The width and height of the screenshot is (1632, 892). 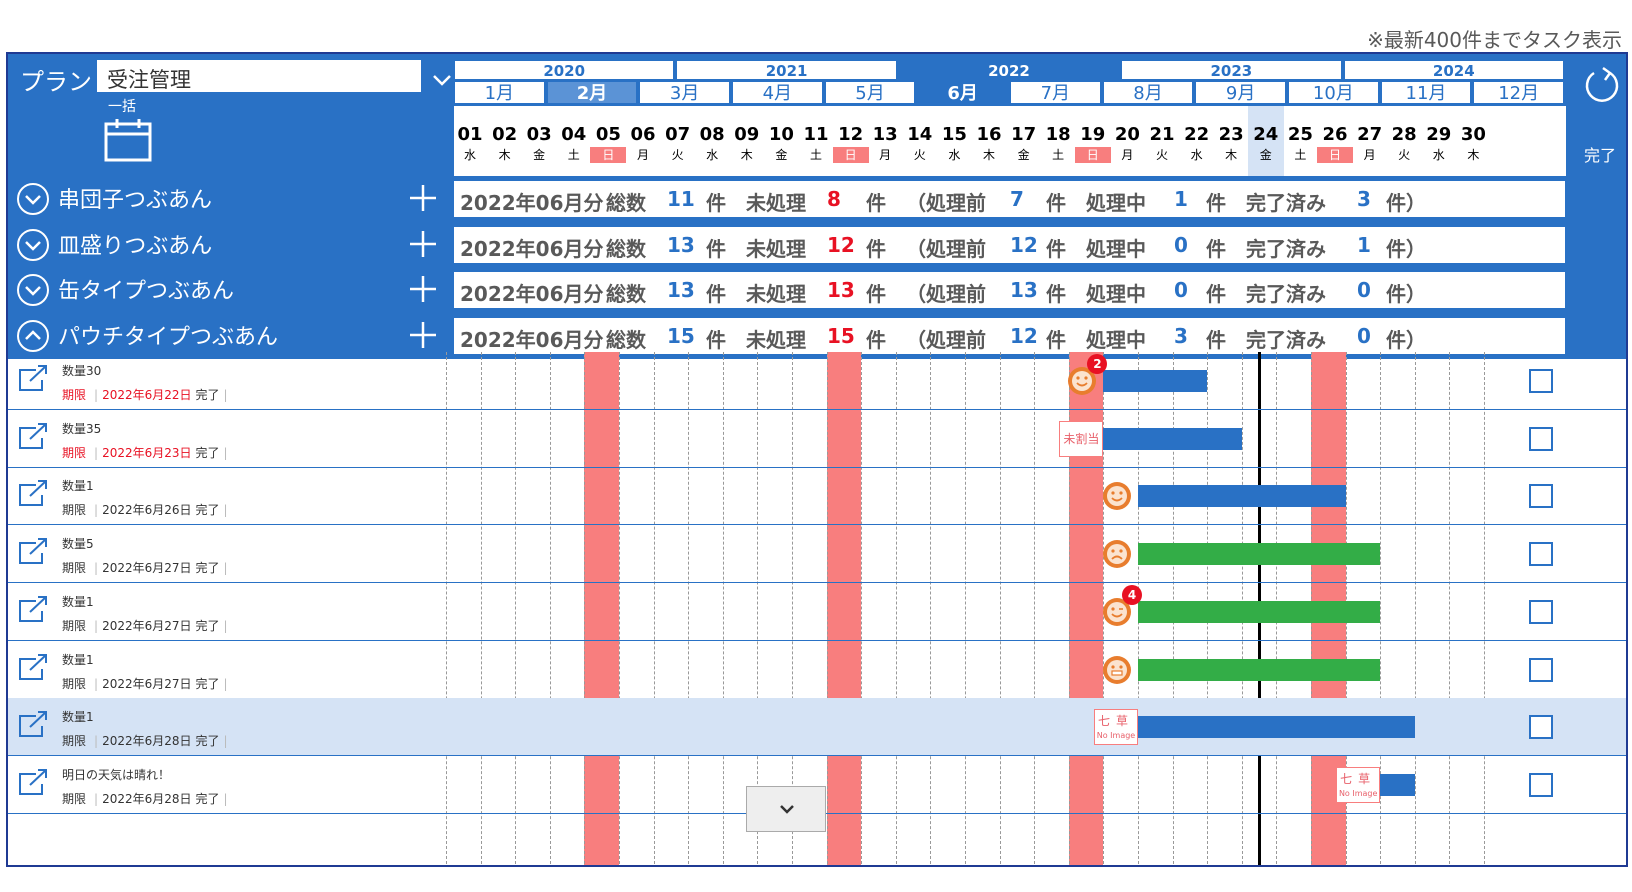 What do you see at coordinates (681, 199) in the screenshot?
I see `summary-total: 11` at bounding box center [681, 199].